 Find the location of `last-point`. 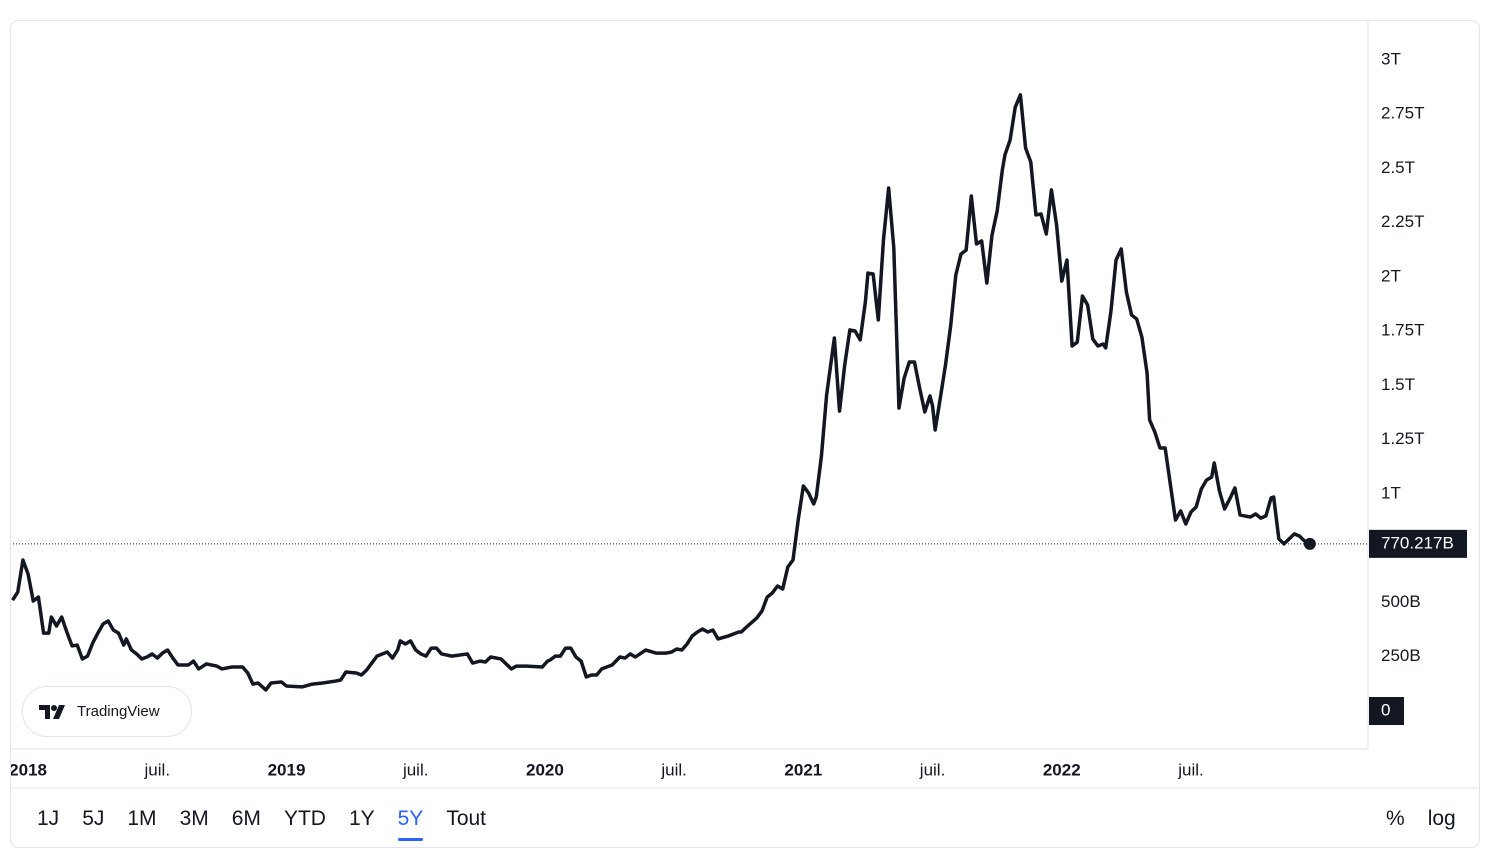

last-point is located at coordinates (1309, 543).